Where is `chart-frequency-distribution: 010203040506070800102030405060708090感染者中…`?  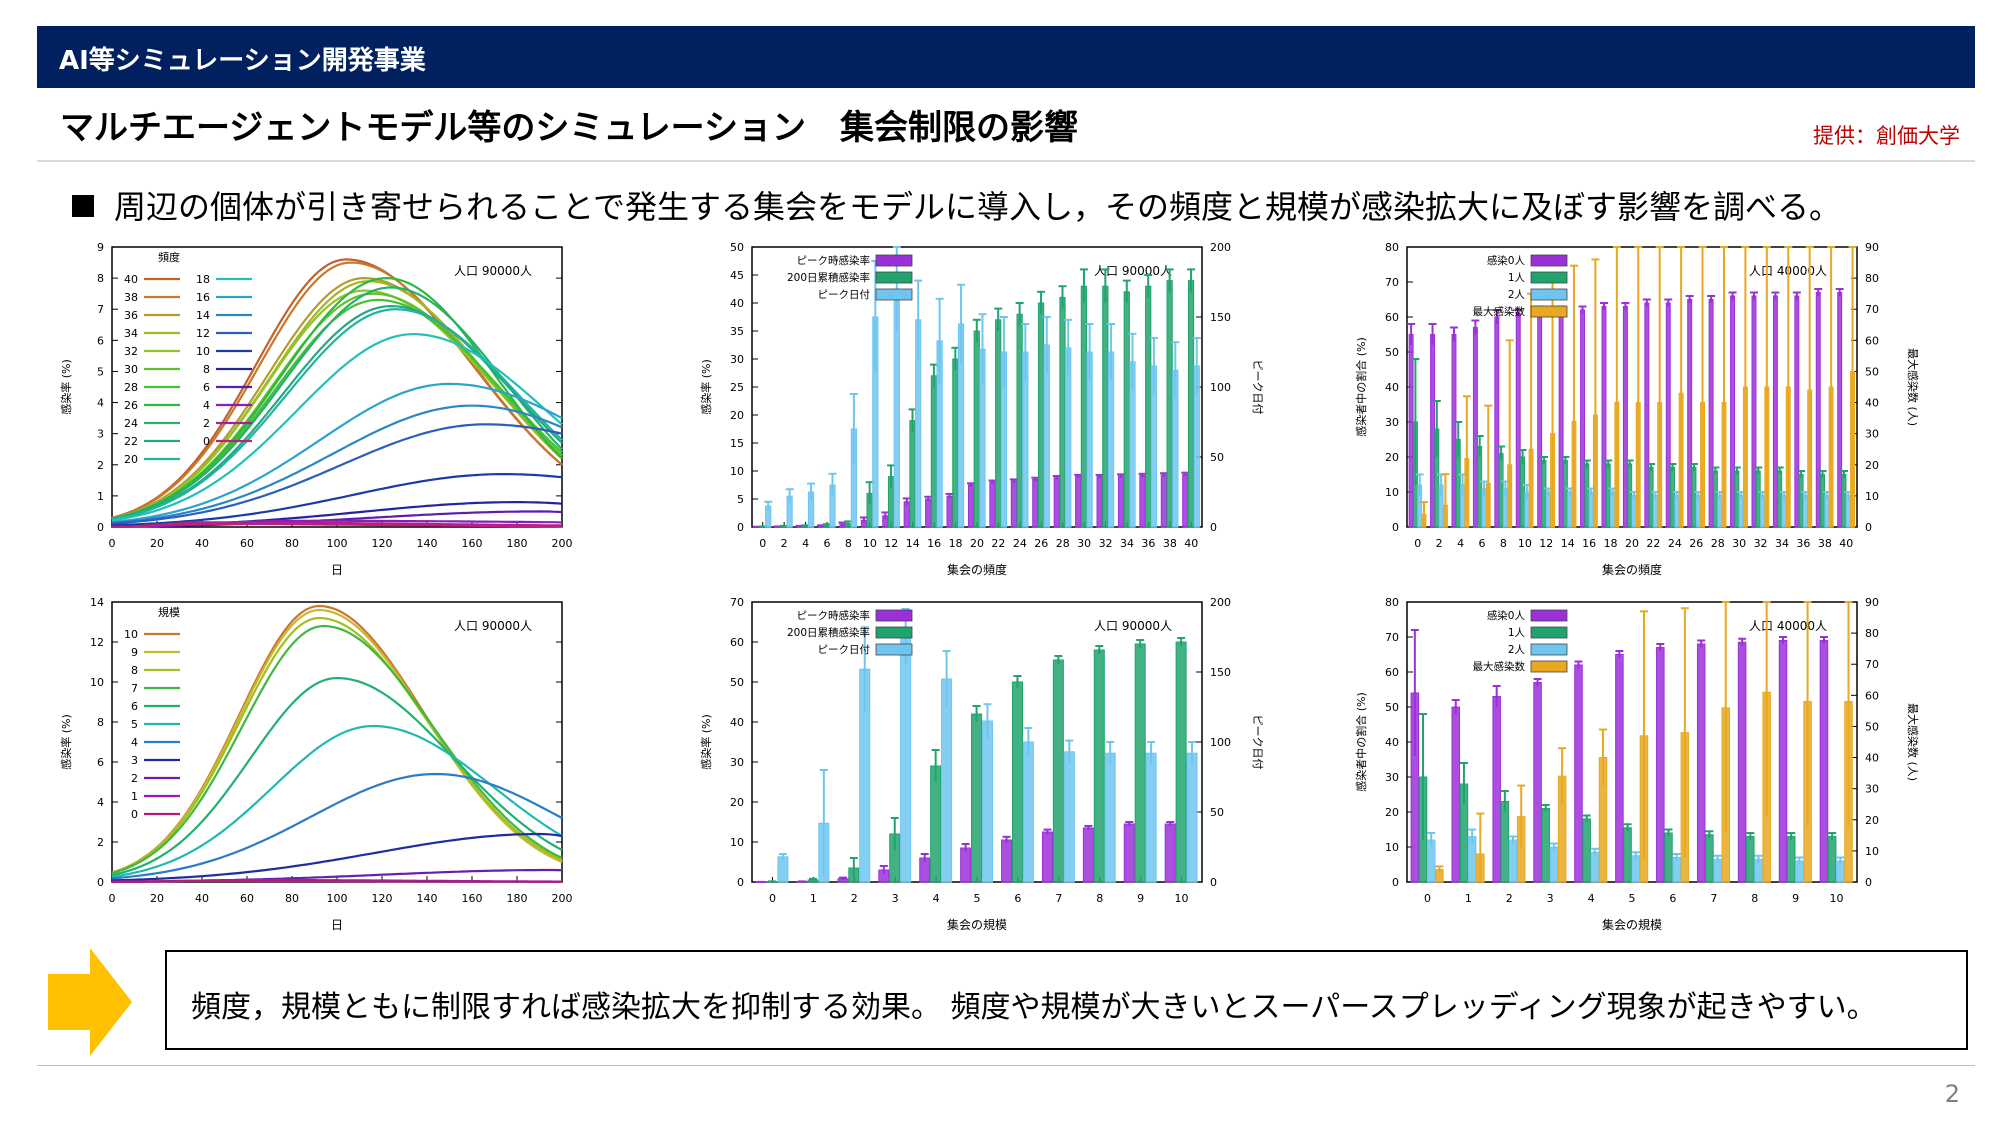
chart-frequency-distribution: 010203040506070800102030405060708090感染者中… is located at coordinates (1637, 409).